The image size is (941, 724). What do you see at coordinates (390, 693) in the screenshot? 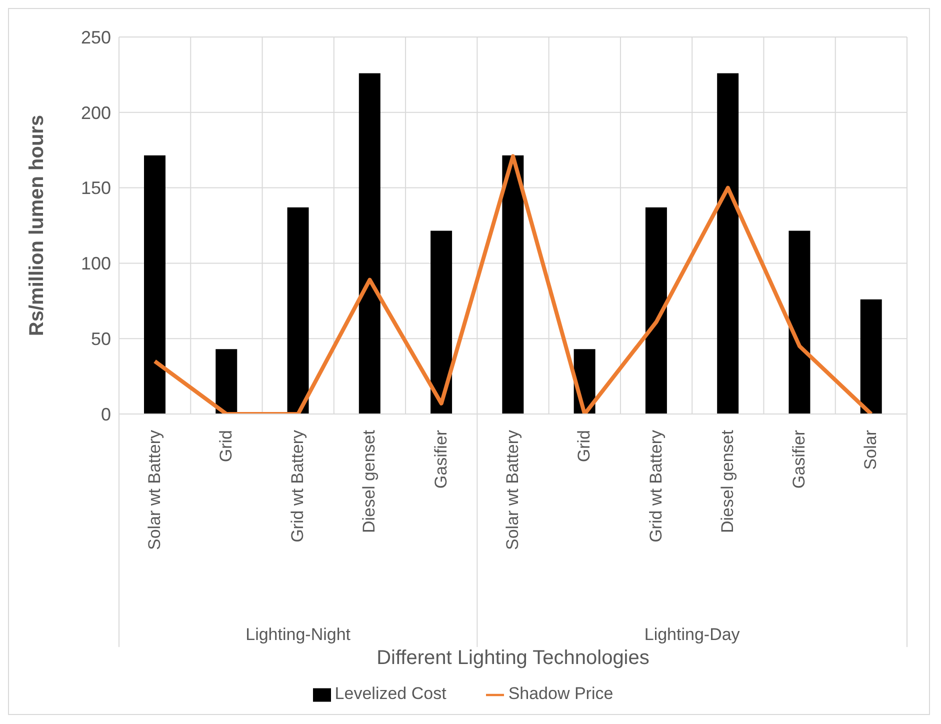
I see `legend-label: Levelized Cost` at bounding box center [390, 693].